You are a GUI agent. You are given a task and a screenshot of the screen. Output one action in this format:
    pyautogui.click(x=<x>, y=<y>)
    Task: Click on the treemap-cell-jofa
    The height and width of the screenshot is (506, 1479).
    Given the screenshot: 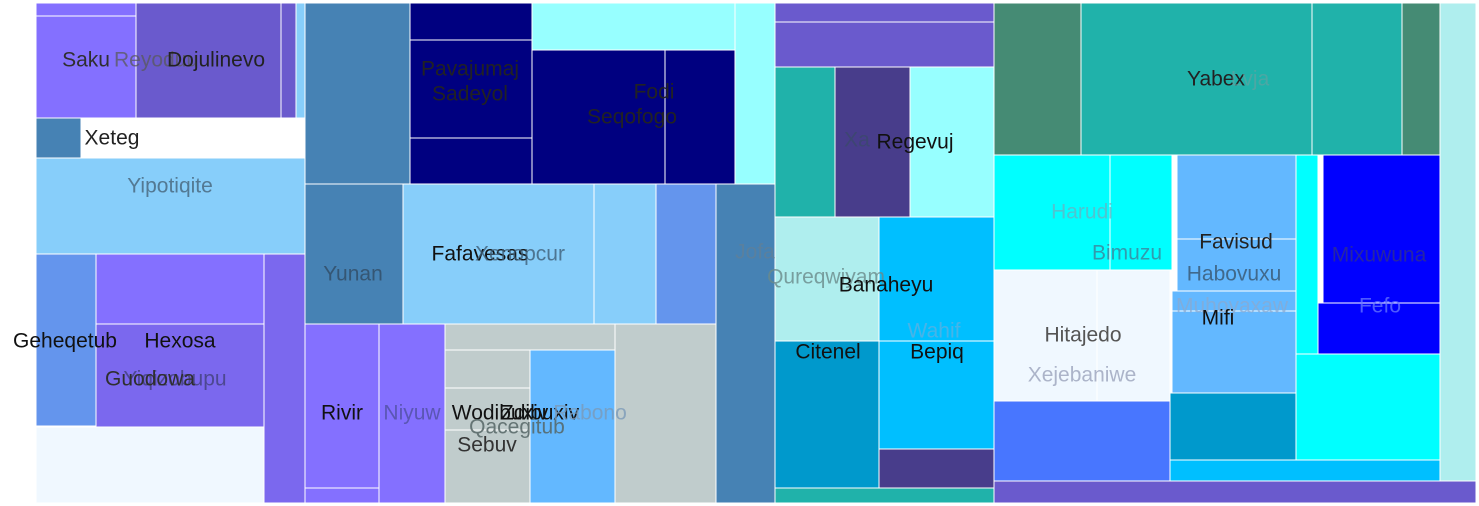 What is the action you would take?
    pyautogui.click(x=745, y=343)
    